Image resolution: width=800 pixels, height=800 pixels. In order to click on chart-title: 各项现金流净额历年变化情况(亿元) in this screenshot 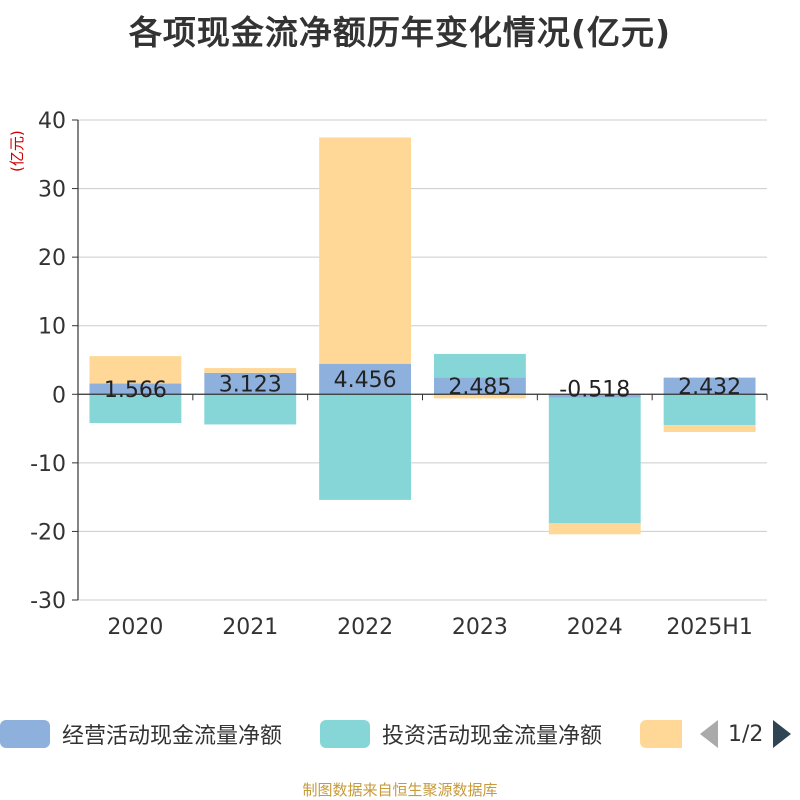, I will do `click(400, 32)`.